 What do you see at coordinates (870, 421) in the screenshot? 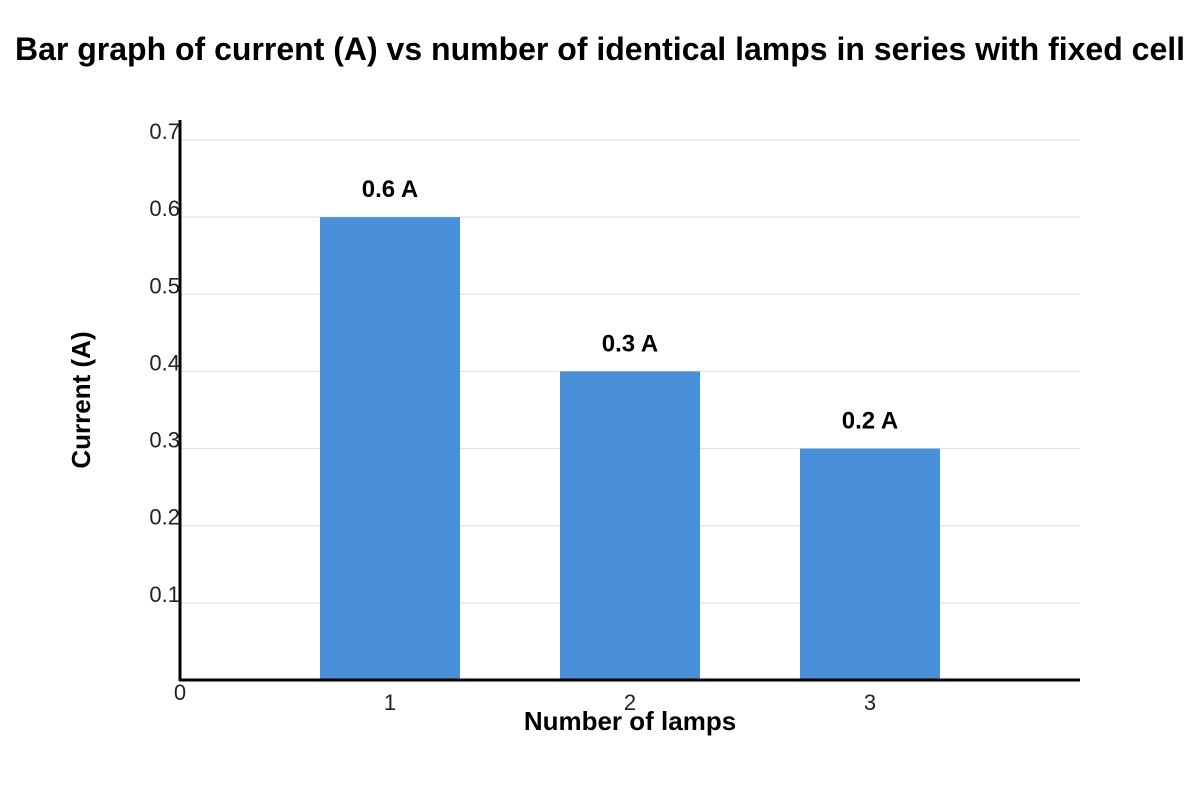
I see `data-label: 0.2 A` at bounding box center [870, 421].